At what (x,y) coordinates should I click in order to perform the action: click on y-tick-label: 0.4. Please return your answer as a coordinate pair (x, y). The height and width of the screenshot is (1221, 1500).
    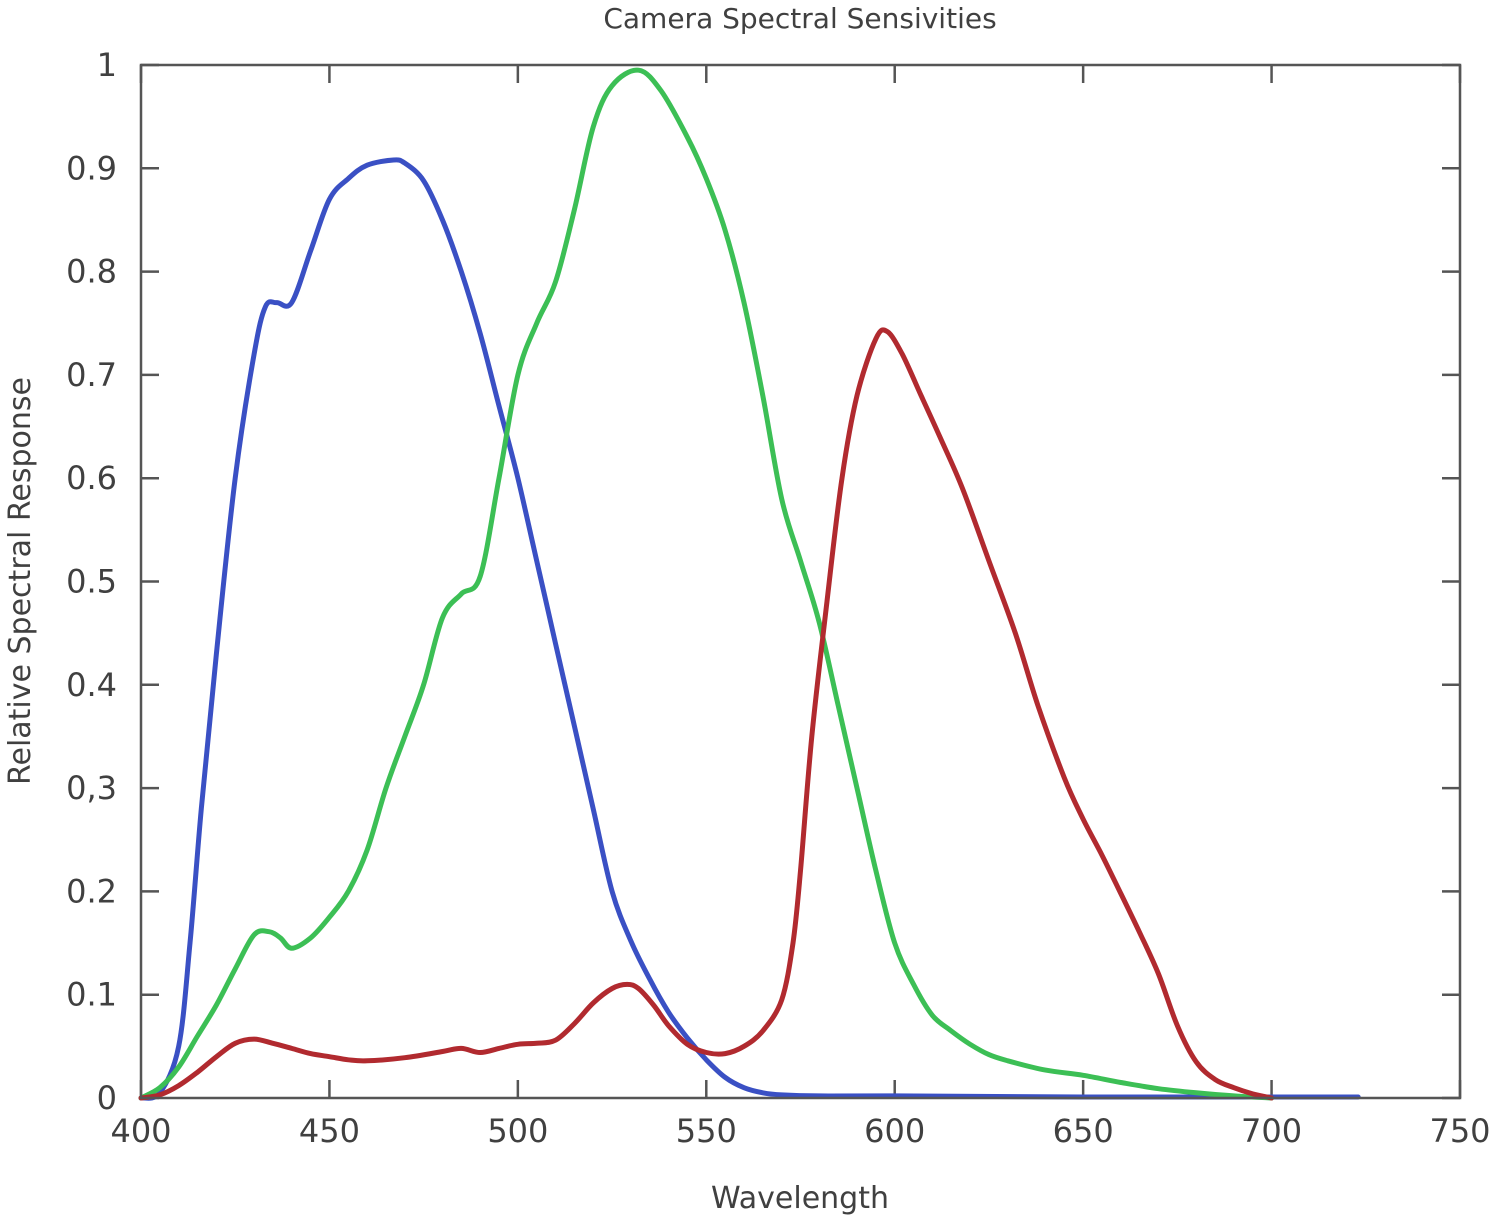
    Looking at the image, I should click on (91, 685).